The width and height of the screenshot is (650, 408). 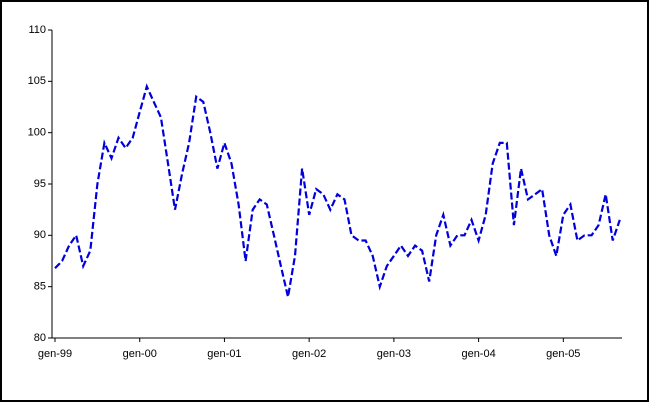 I want to click on x-tick-label: gen-99, so click(x=55, y=354).